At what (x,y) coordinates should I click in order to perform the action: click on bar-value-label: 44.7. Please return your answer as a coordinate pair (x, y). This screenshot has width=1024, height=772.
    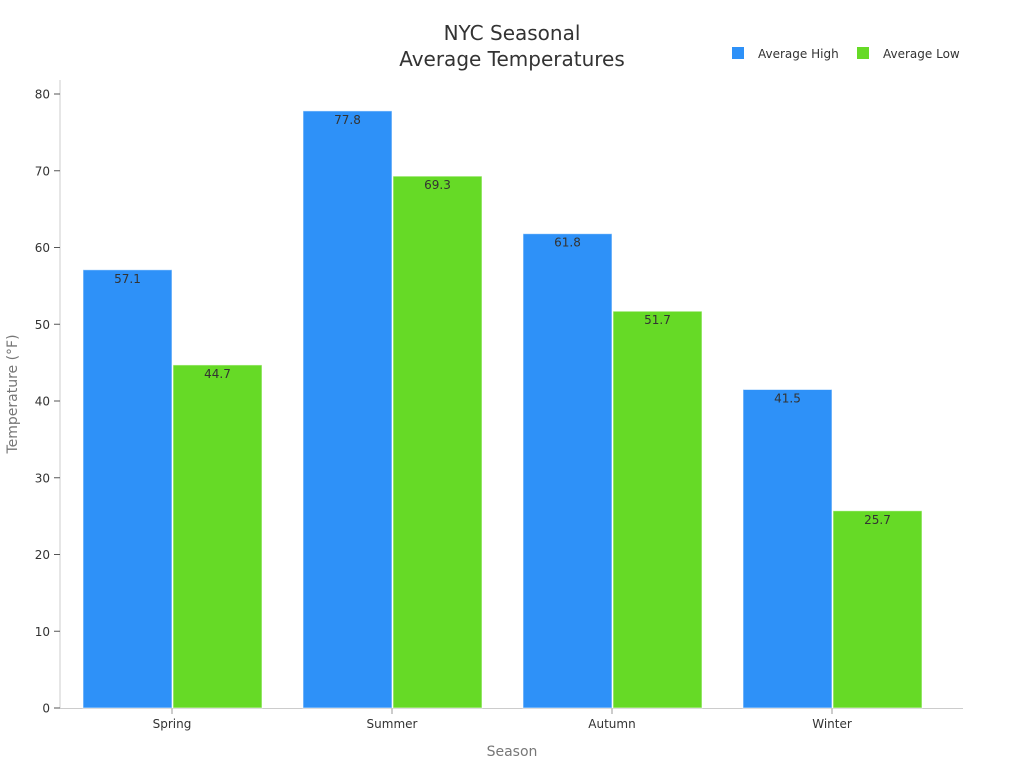
    Looking at the image, I should click on (217, 374).